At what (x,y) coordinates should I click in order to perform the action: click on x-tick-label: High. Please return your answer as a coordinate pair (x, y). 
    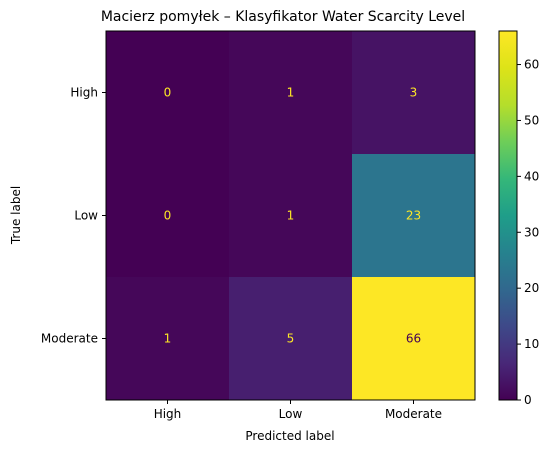
    Looking at the image, I should click on (168, 414).